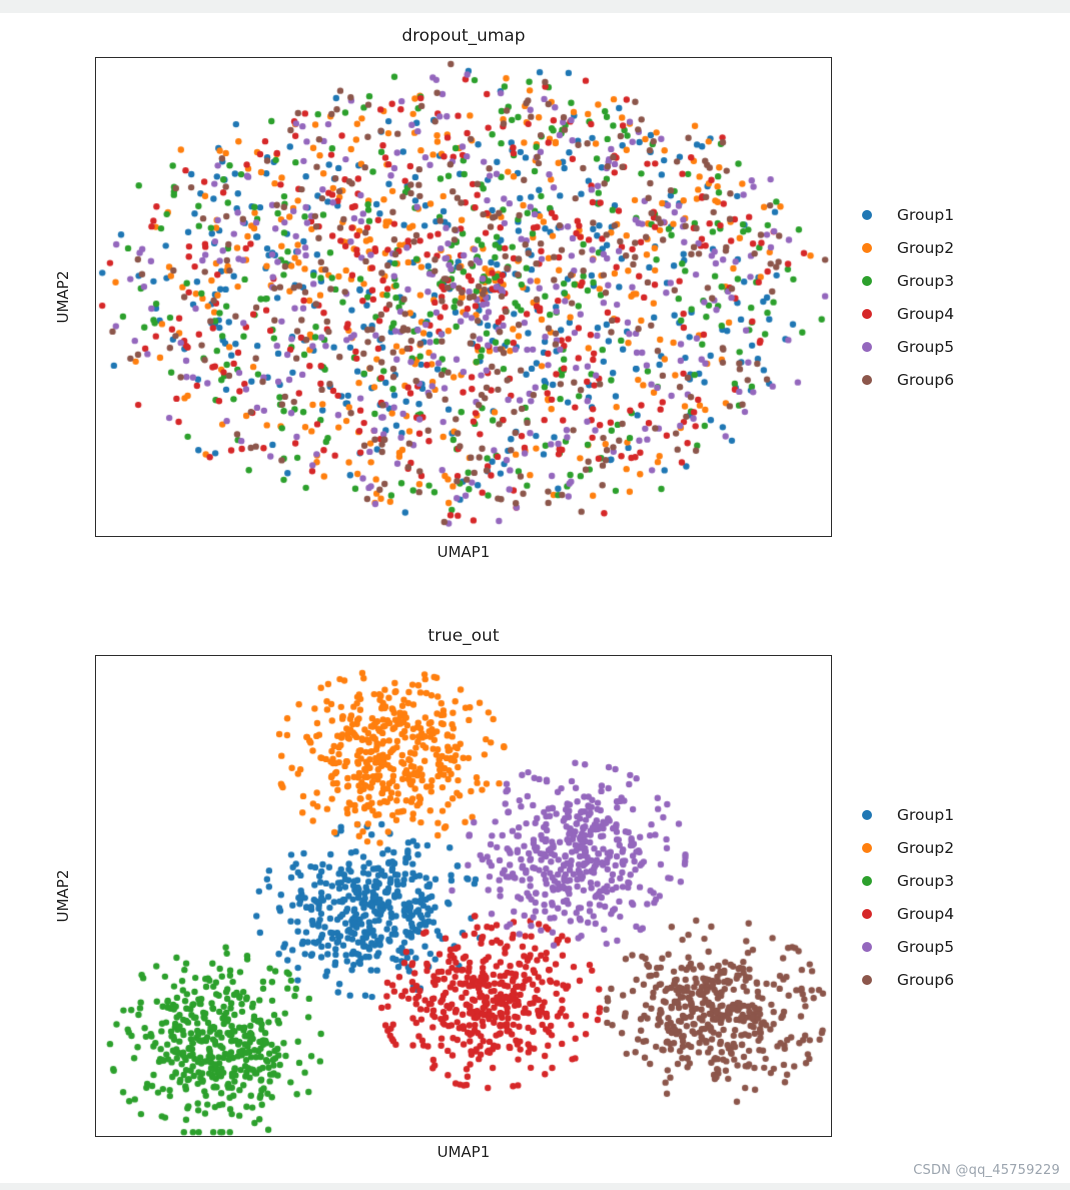  What do you see at coordinates (986, 1170) in the screenshot?
I see `watermark: CSDN @qq_45759229` at bounding box center [986, 1170].